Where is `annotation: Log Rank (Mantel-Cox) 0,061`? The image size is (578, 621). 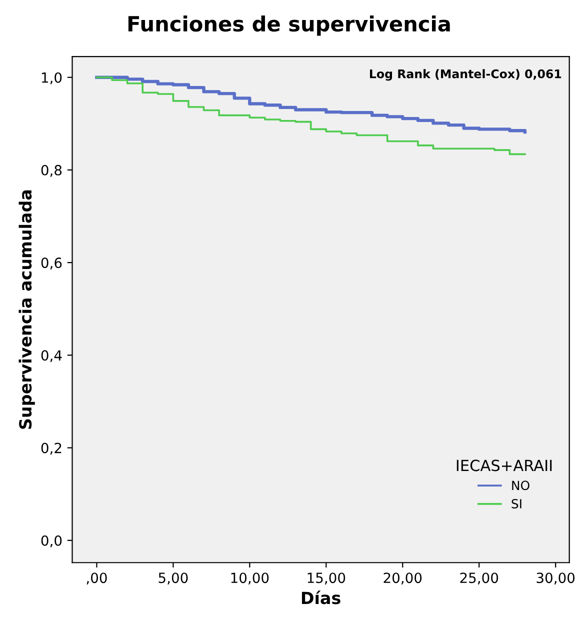
annotation: Log Rank (Mantel-Cox) 0,061 is located at coordinates (466, 75).